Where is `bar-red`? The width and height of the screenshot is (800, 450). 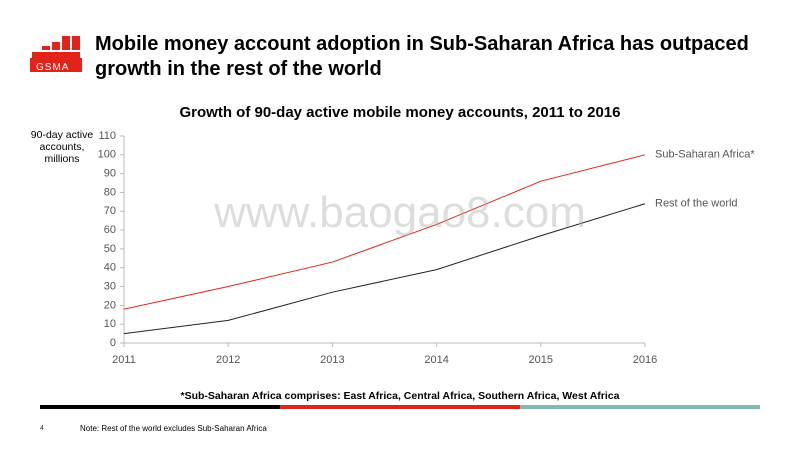 bar-red is located at coordinates (400, 407).